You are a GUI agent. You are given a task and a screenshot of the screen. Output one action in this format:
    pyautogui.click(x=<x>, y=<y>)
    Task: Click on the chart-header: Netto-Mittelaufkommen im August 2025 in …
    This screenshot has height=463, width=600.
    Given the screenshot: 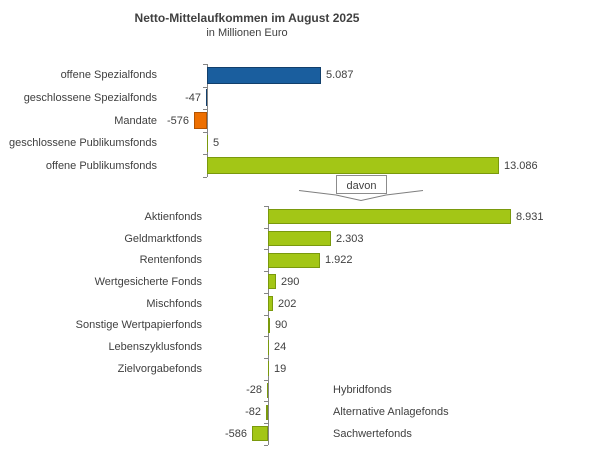 What is the action you would take?
    pyautogui.click(x=247, y=25)
    